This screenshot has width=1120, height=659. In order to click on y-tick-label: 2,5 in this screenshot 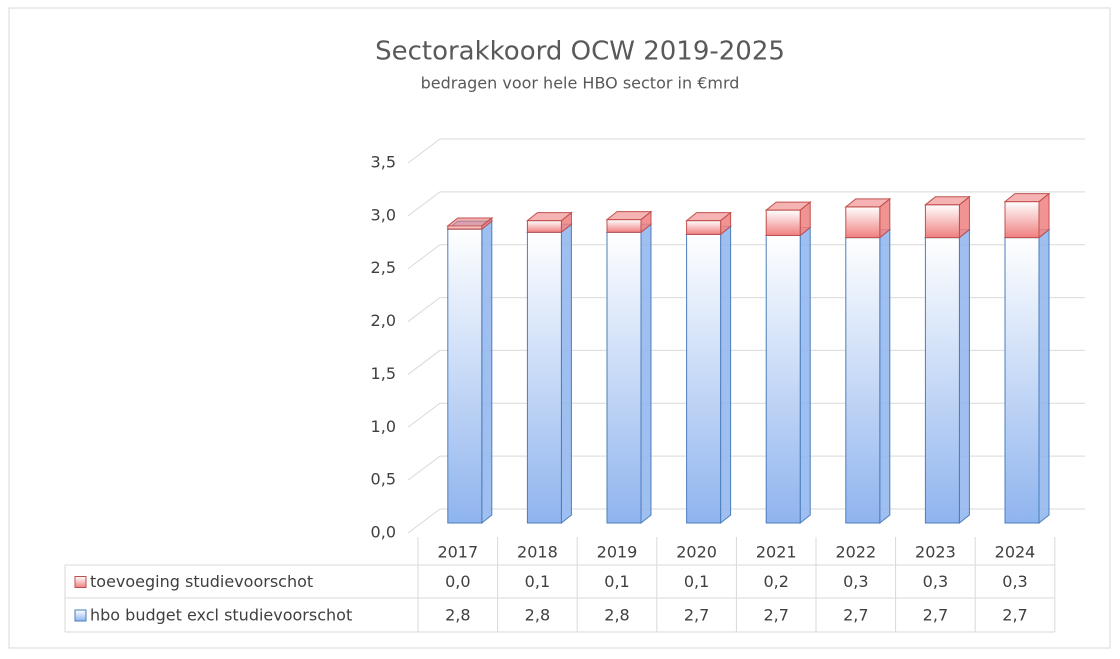, I will do `click(383, 267)`.